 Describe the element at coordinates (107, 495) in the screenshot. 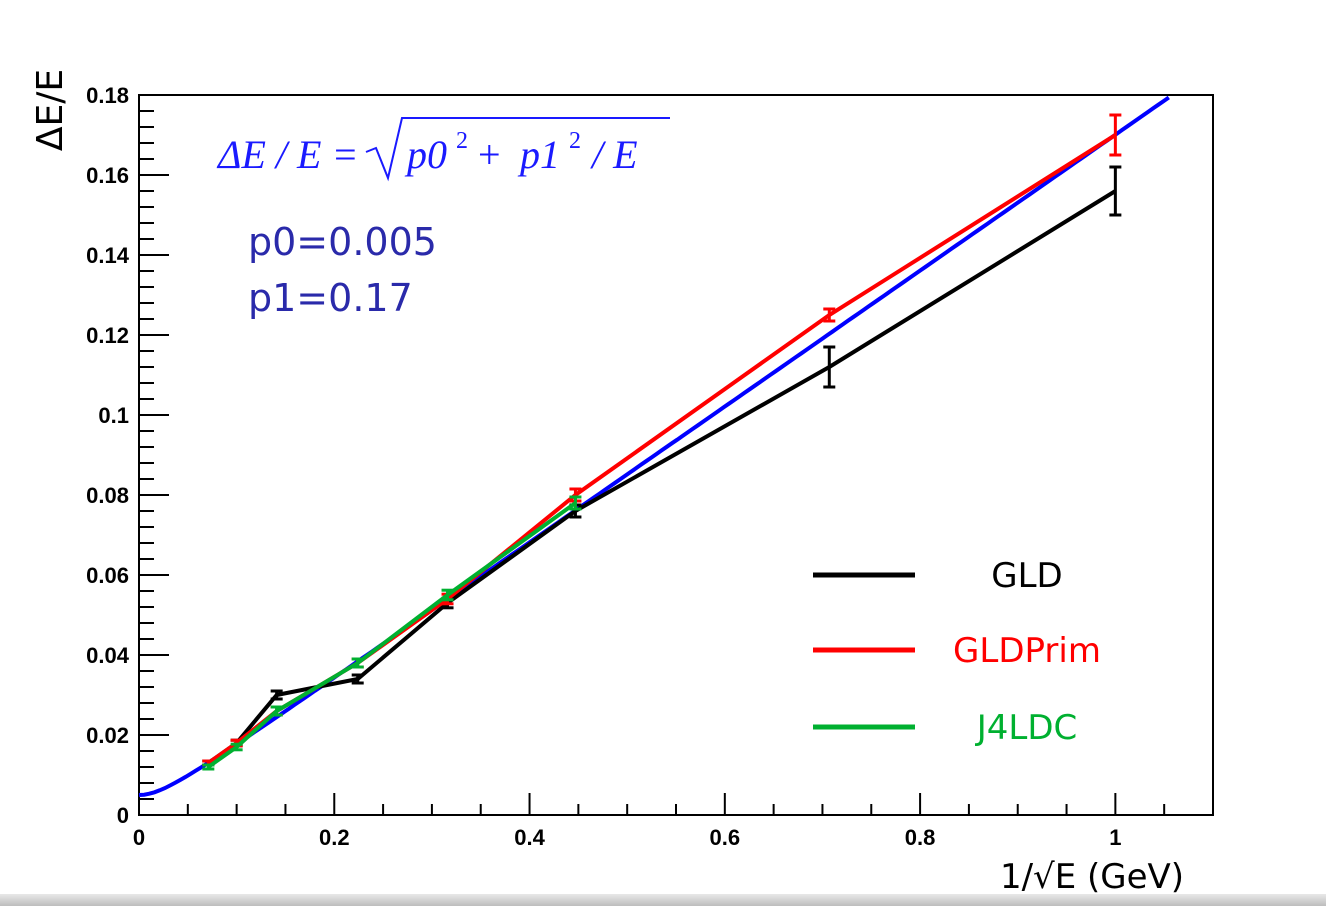

I see `y-tick-label: 0.08` at that location.